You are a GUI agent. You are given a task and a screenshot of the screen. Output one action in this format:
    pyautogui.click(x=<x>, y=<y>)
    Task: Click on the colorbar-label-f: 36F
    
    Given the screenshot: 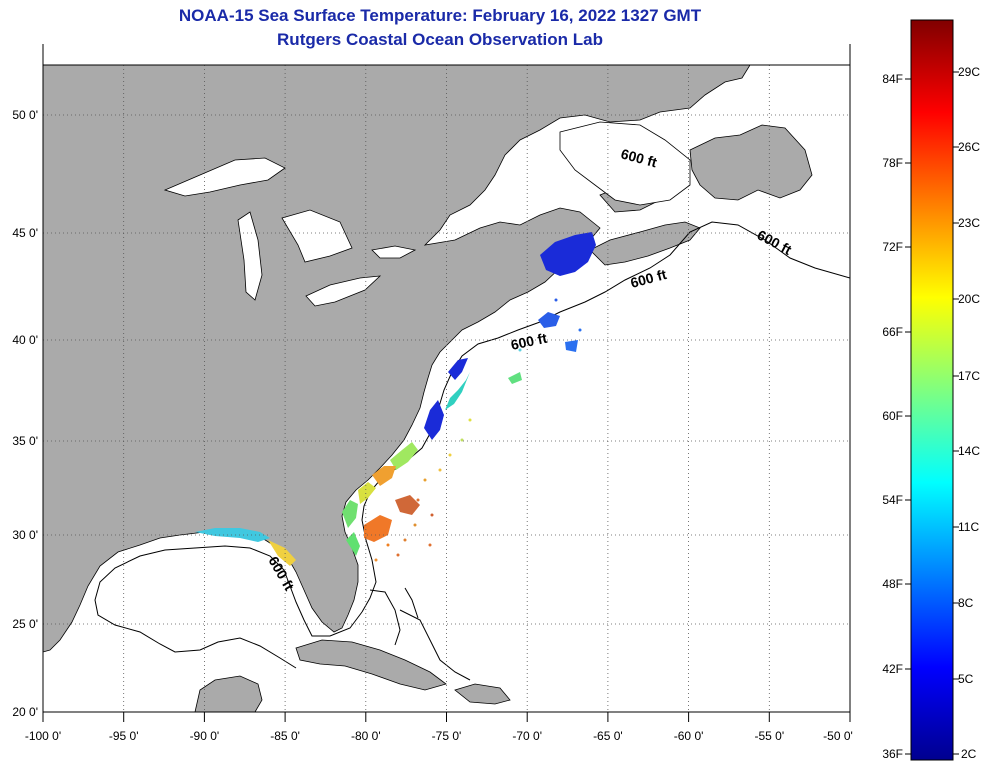 What is the action you would take?
    pyautogui.click(x=892, y=754)
    